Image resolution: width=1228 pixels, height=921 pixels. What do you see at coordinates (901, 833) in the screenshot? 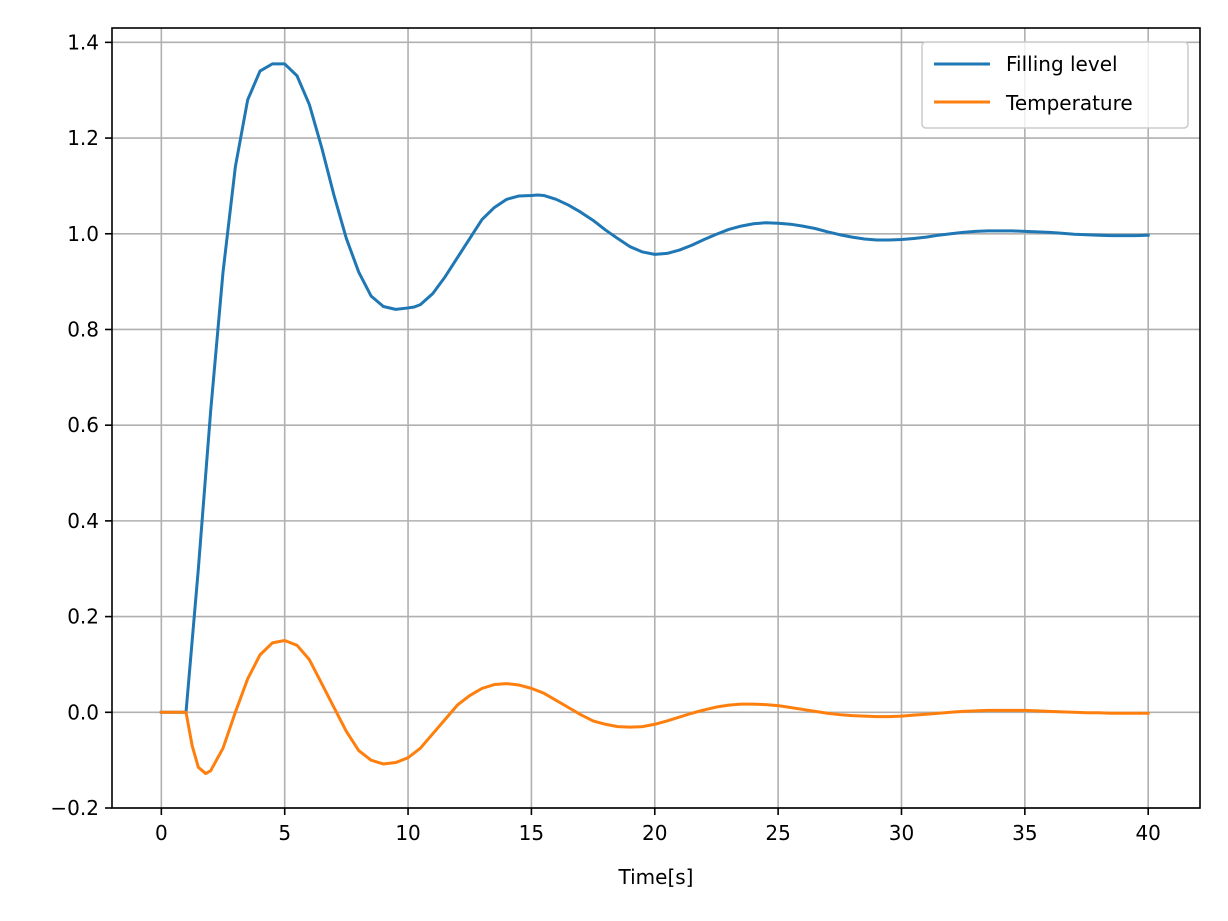
I see `x-tick-label: 30` at bounding box center [901, 833].